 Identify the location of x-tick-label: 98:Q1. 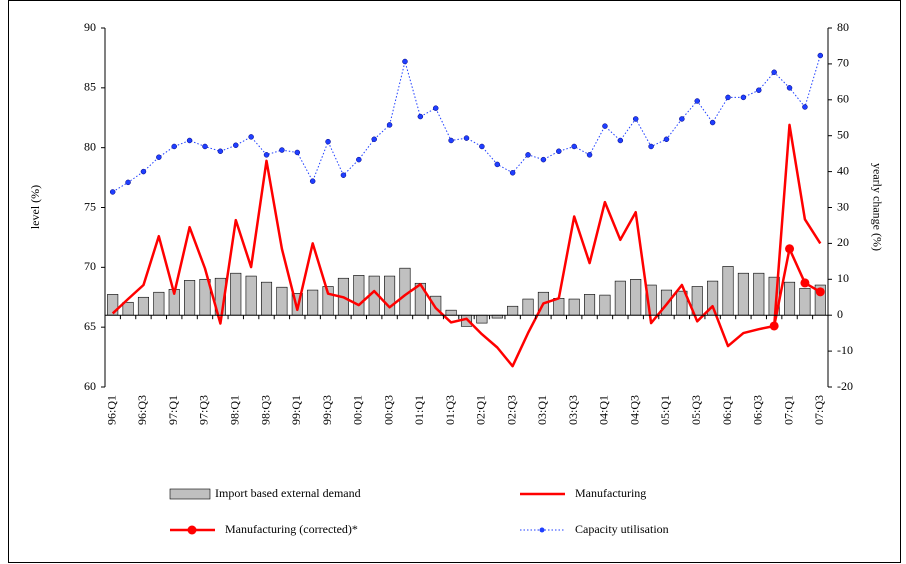
(235, 410).